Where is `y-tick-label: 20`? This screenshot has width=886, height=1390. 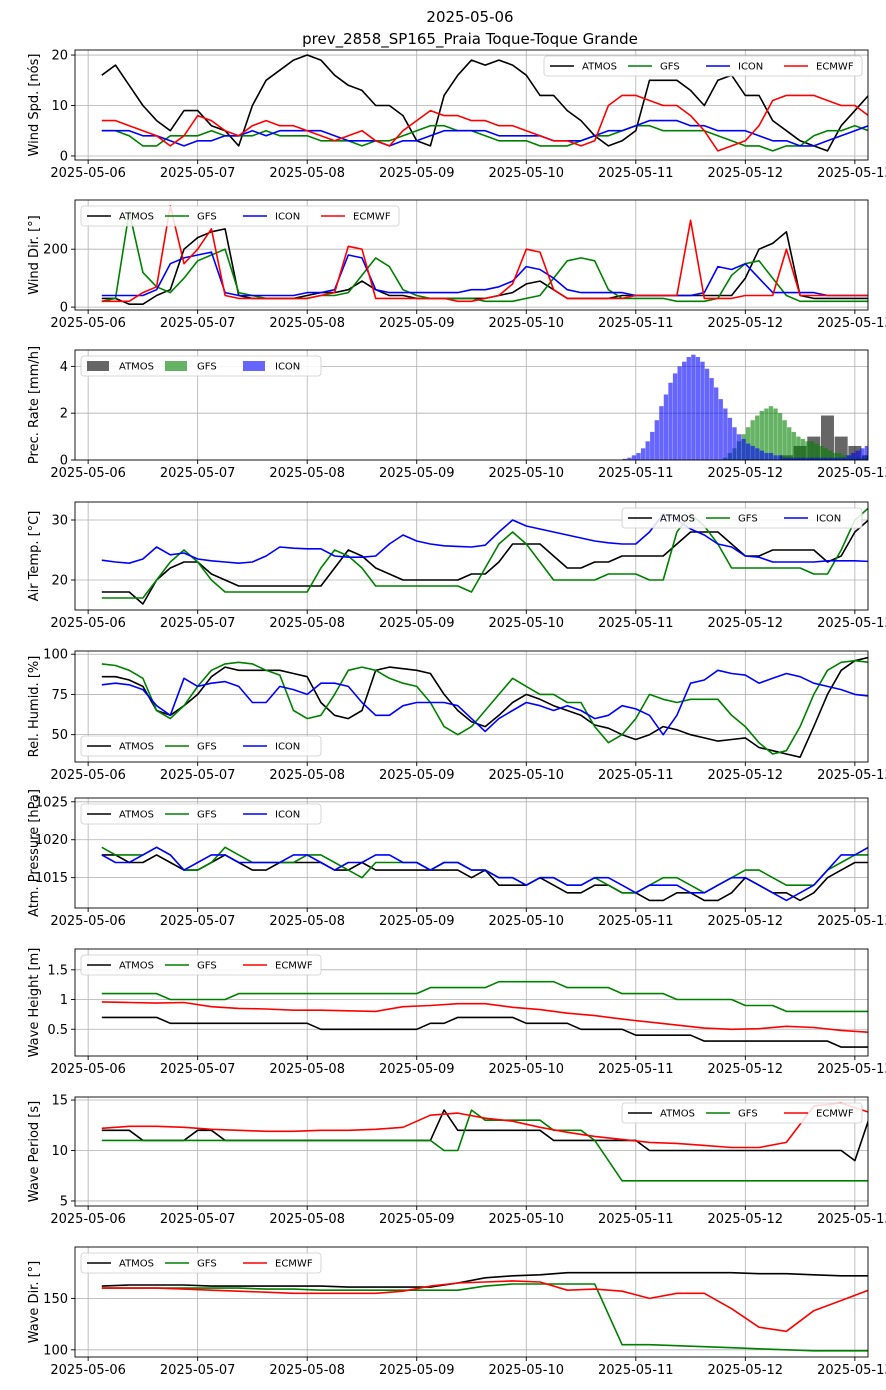
y-tick-label: 20 is located at coordinates (59, 581).